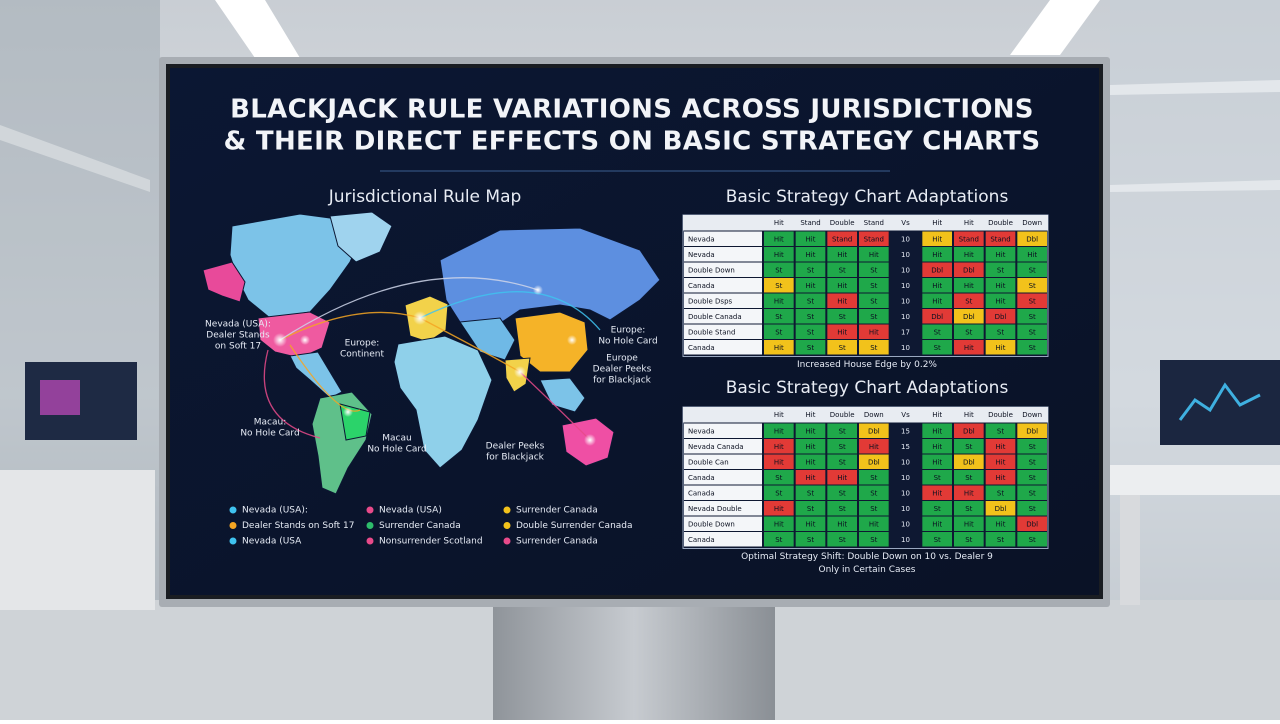  What do you see at coordinates (865, 415) in the screenshot?
I see `table-header` at bounding box center [865, 415].